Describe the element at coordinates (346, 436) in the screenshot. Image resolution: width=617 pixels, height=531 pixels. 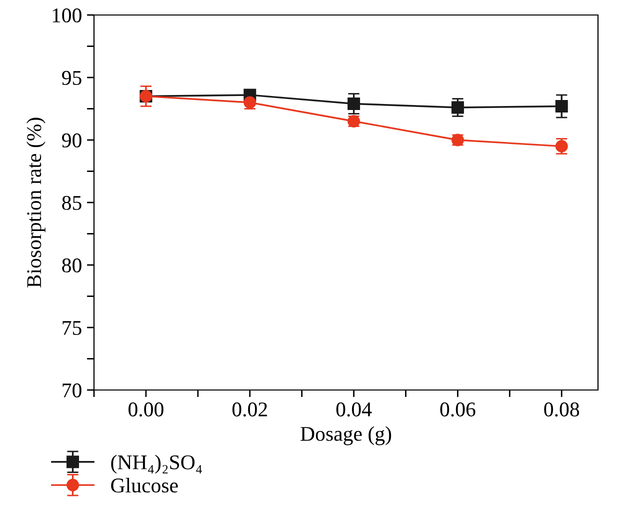
I see `x-axis-title: Dosage (g)` at that location.